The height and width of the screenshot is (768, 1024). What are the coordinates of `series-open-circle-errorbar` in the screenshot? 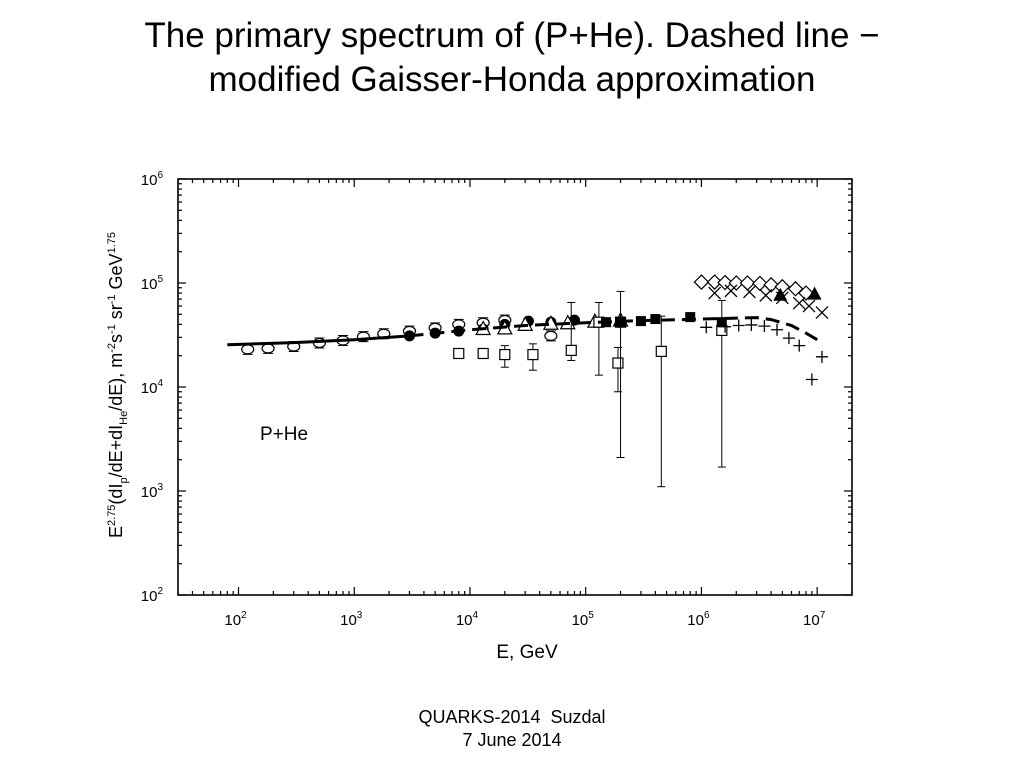 It's located at (399, 334).